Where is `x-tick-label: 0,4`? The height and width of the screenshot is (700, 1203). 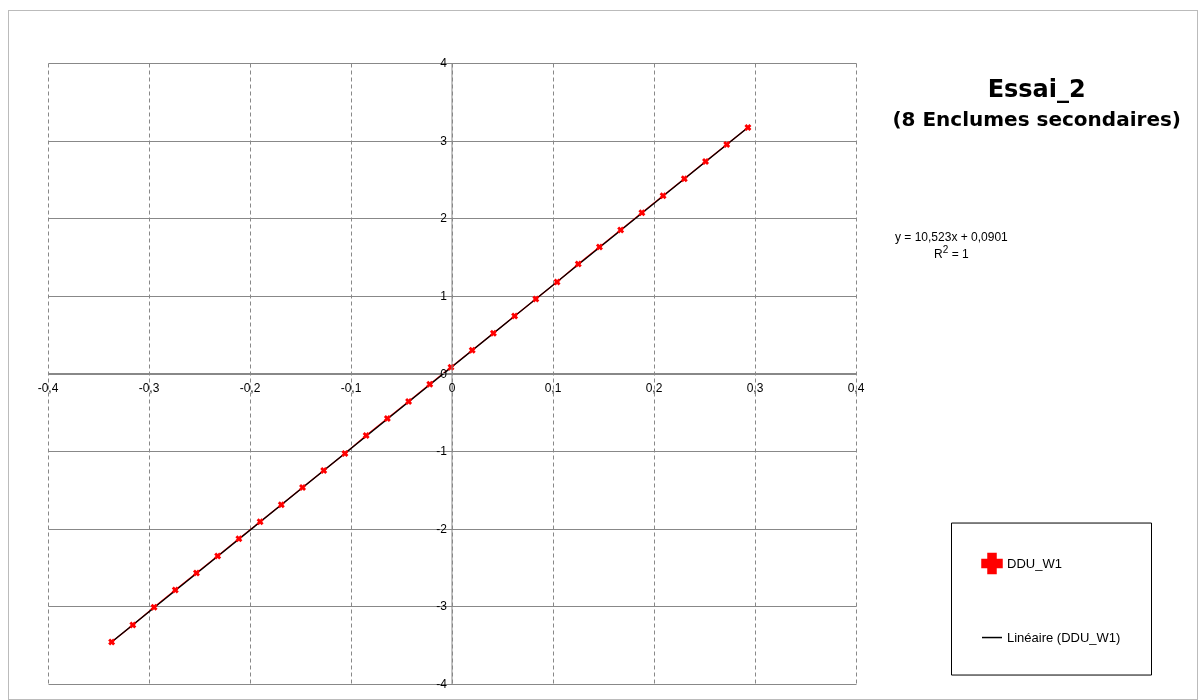 x-tick-label: 0,4 is located at coordinates (856, 387).